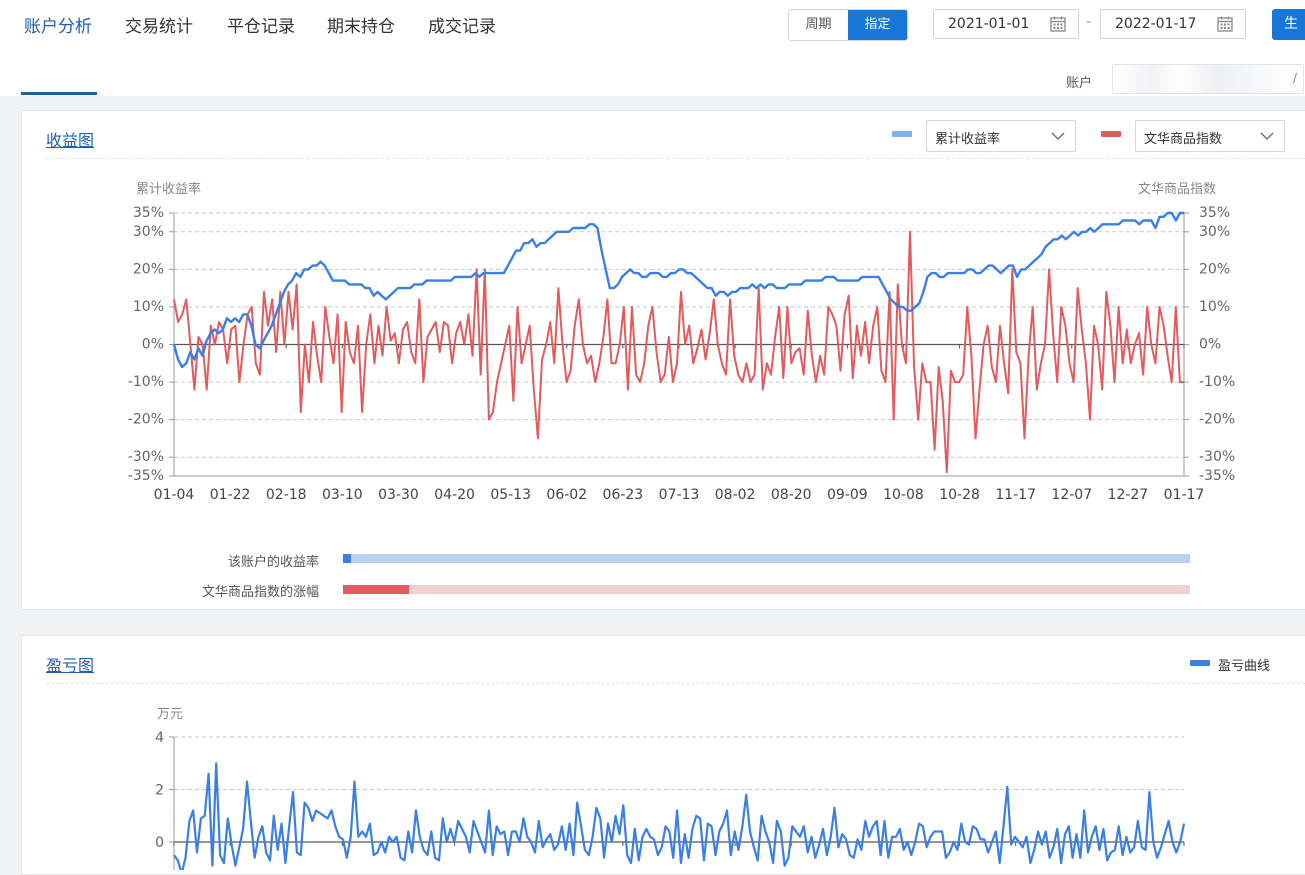 This screenshot has height=875, width=1305. Describe the element at coordinates (70, 665) in the screenshot. I see `pnl-card-title: 盈亏图` at that location.